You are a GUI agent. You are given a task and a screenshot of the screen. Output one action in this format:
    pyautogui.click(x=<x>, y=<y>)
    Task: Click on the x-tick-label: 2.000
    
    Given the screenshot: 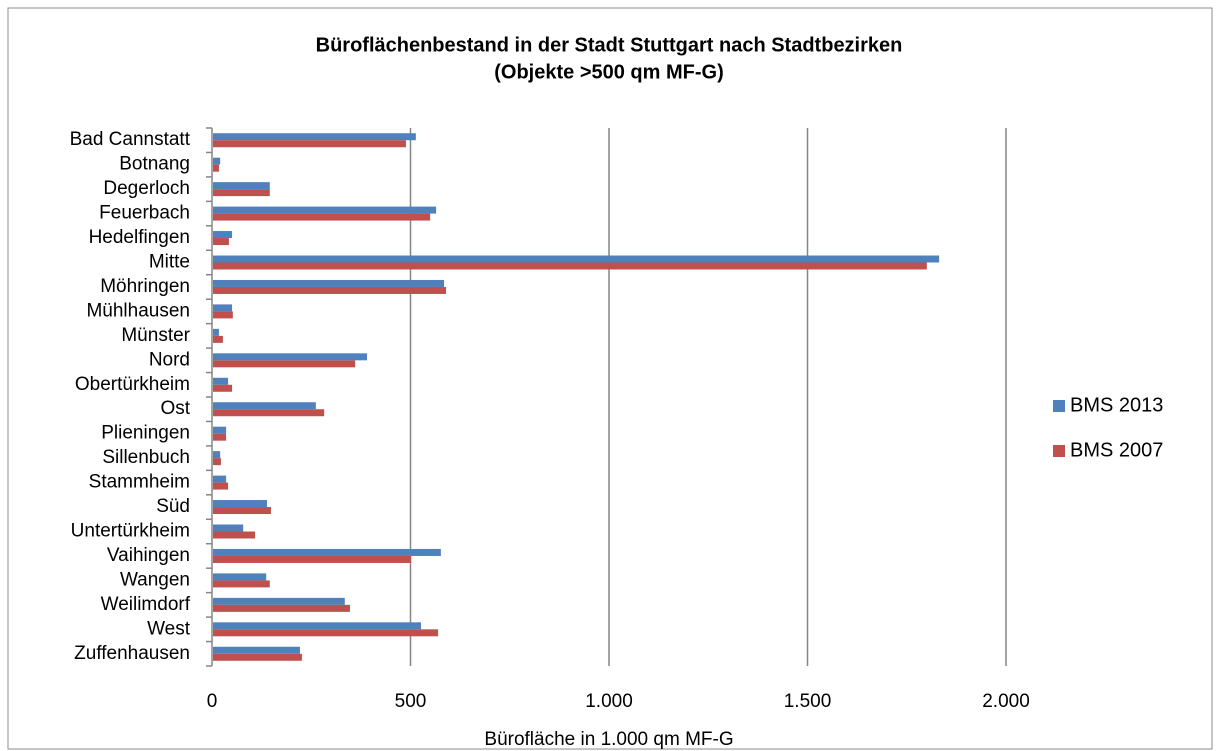 What is the action you would take?
    pyautogui.click(x=1006, y=701)
    